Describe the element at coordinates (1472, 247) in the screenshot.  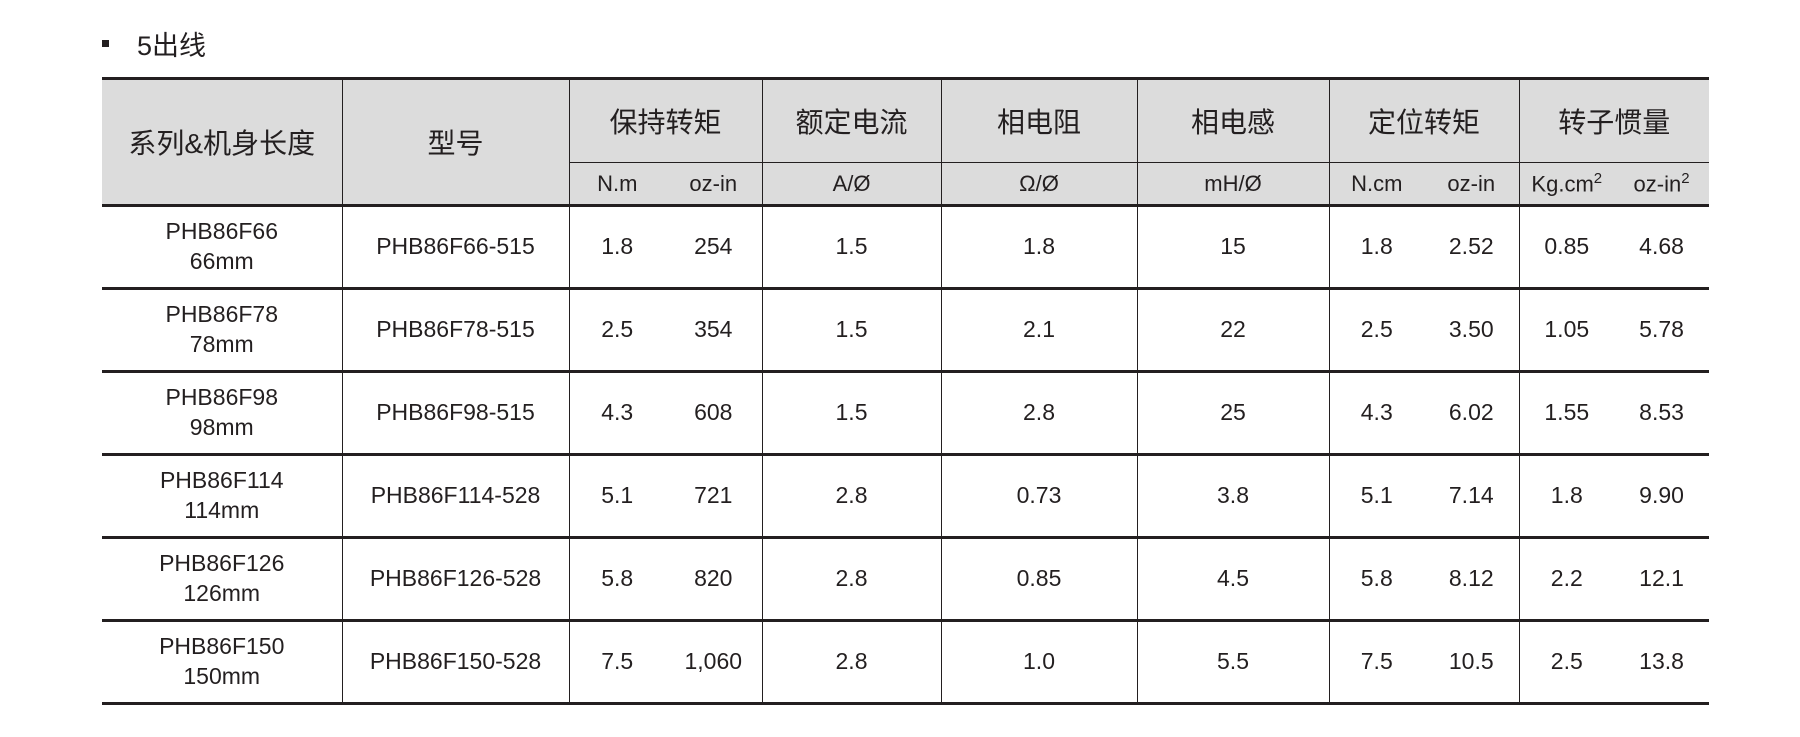
I see `cell-dt-oz: 2.52` at that location.